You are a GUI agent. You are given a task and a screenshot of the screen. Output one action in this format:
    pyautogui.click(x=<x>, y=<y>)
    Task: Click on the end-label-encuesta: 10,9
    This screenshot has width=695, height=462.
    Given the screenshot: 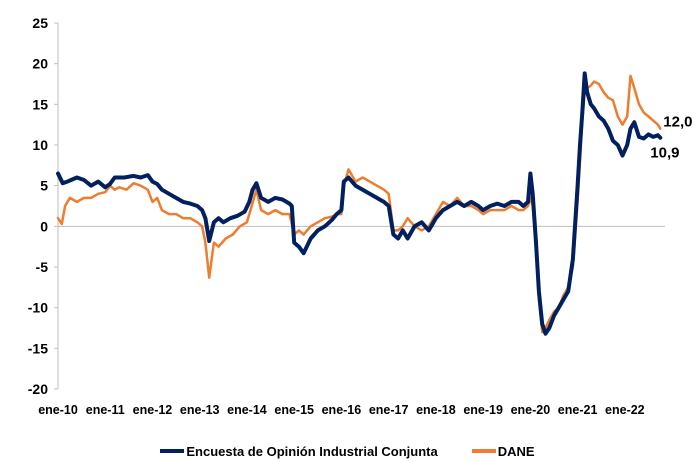 What is the action you would take?
    pyautogui.click(x=664, y=153)
    